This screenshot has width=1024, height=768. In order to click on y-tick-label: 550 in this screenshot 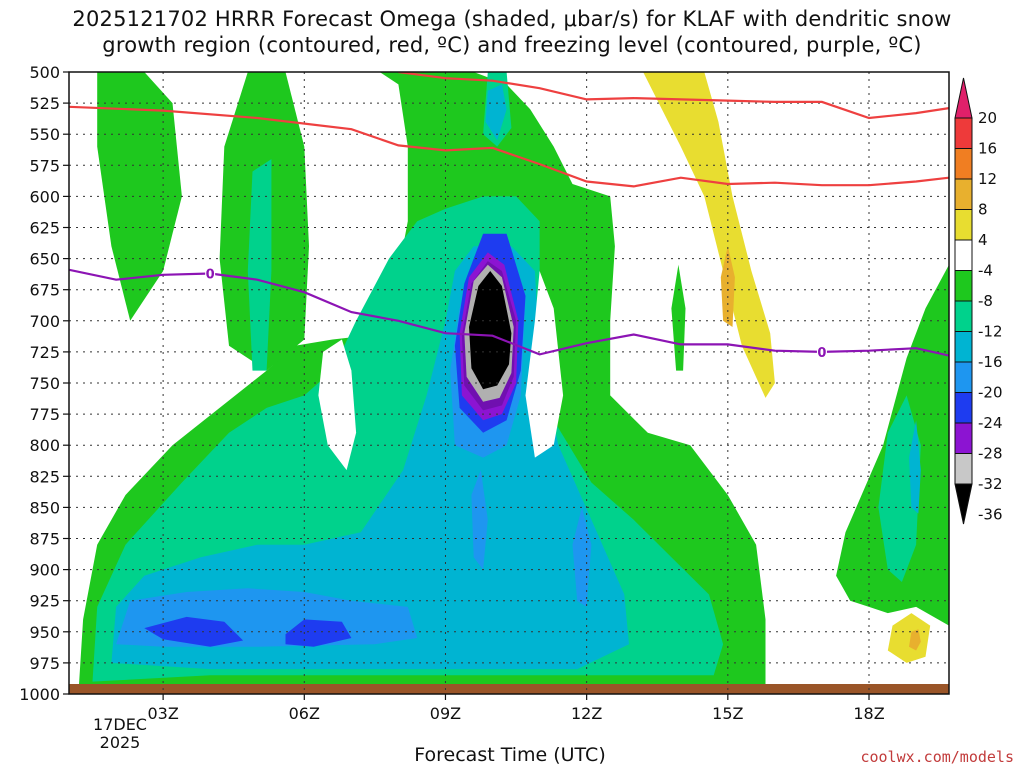, I will do `click(44, 134)`.